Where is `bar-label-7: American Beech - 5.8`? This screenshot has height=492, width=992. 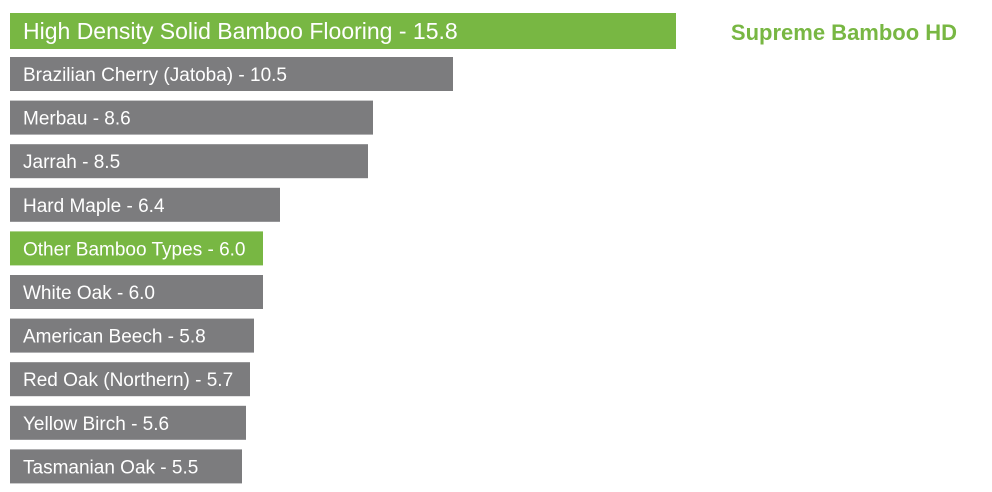
bar-label-7: American Beech - 5.8 is located at coordinates (114, 337).